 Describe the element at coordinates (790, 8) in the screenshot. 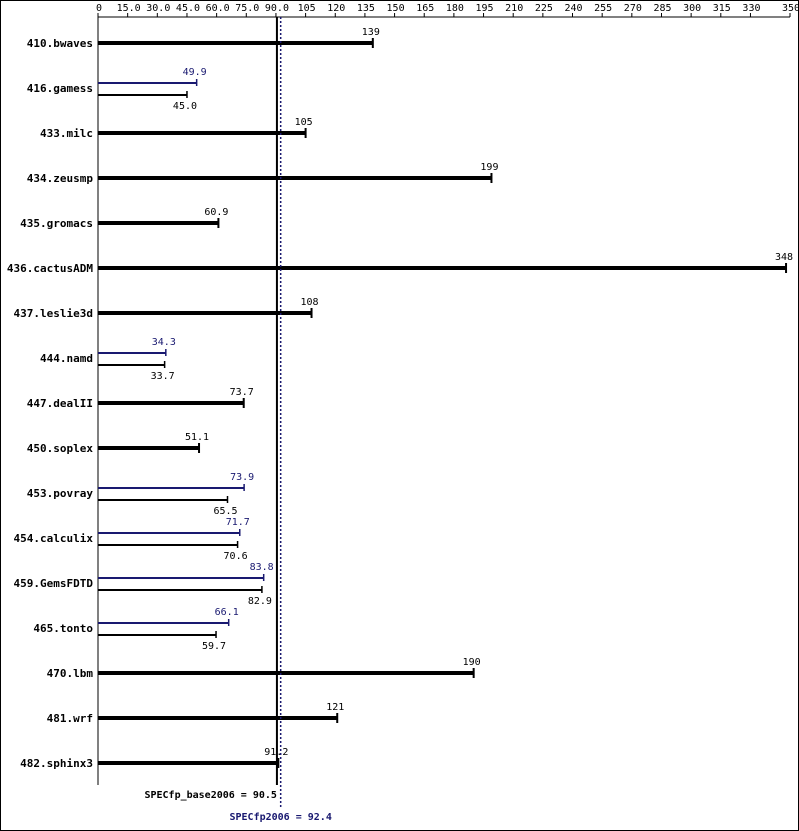

I see `x-tick-label: 350` at that location.